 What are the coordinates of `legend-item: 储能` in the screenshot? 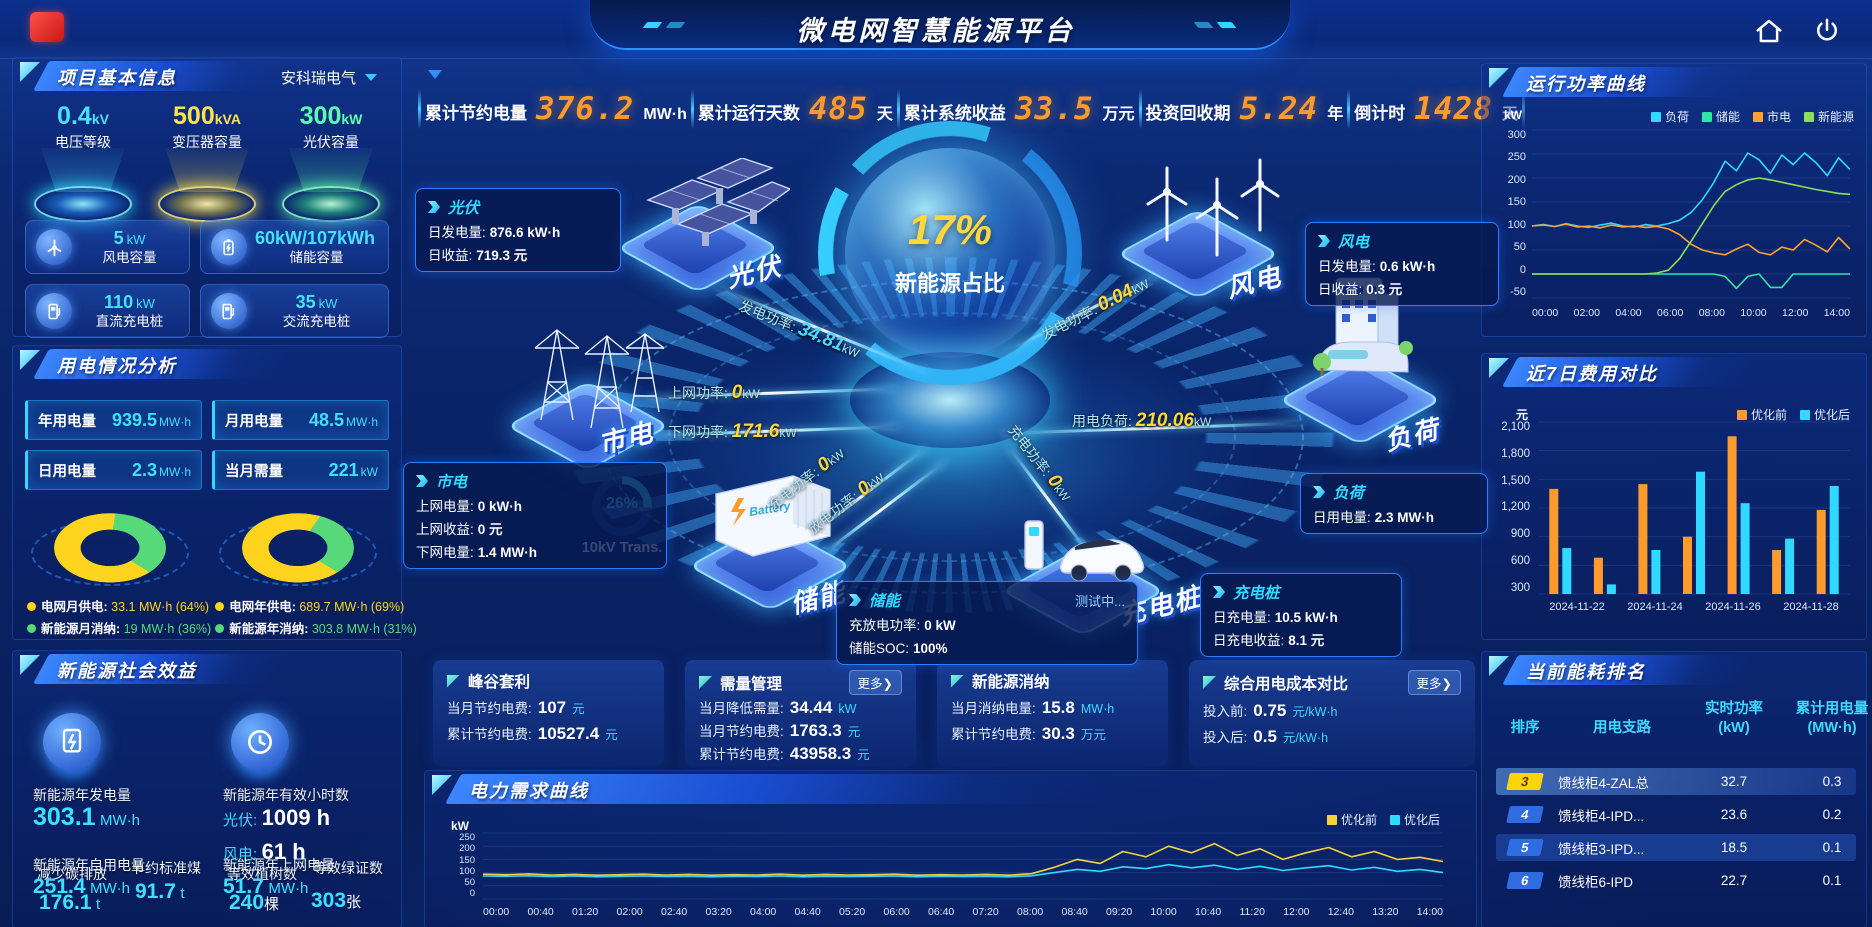 It's located at (1720, 116).